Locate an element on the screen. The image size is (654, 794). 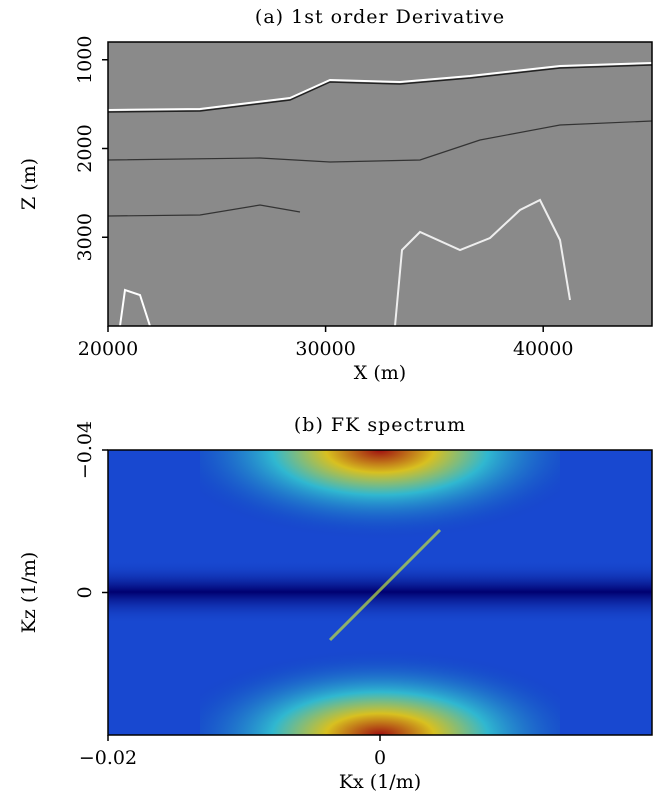
x-tick-label: 20000 is located at coordinates (108, 349).